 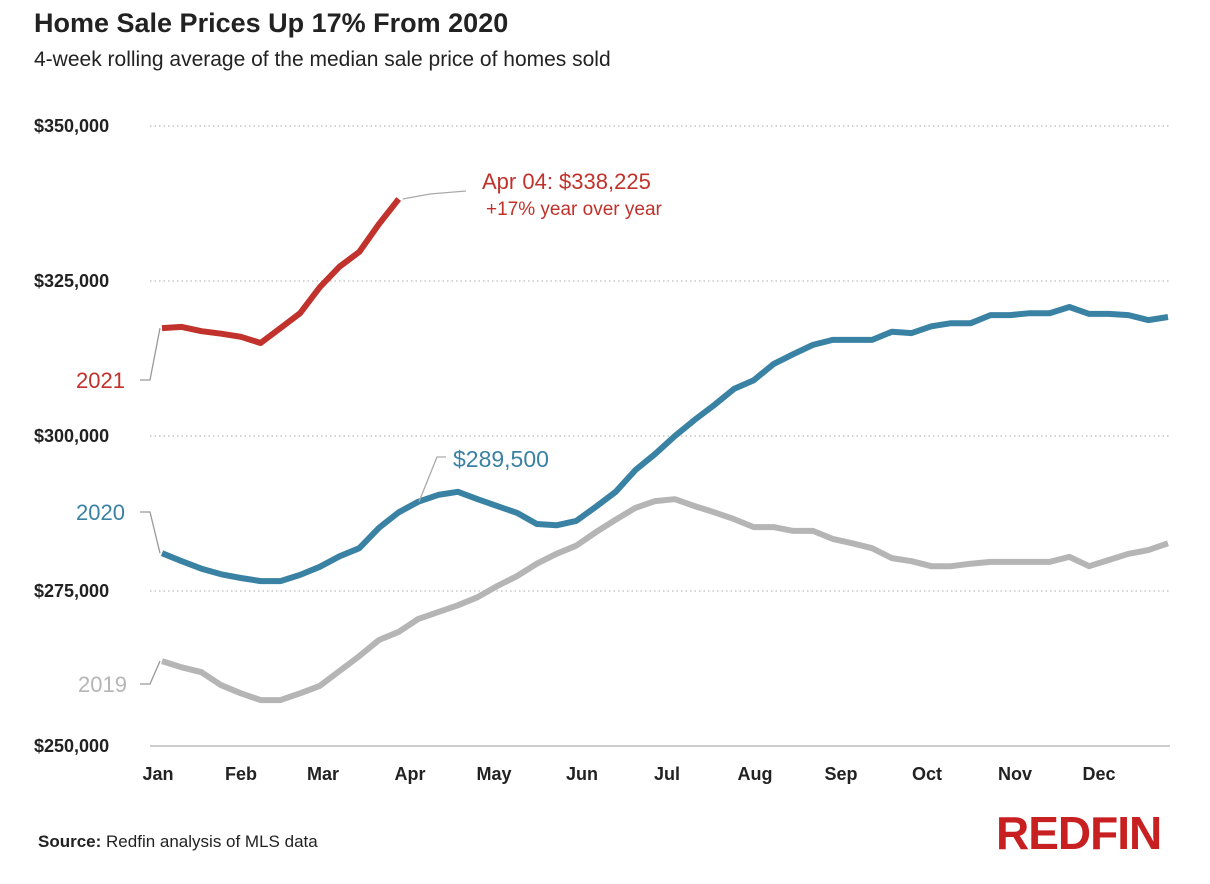 I want to click on annotation-2021-yoy: +17% year over year, so click(x=574, y=209).